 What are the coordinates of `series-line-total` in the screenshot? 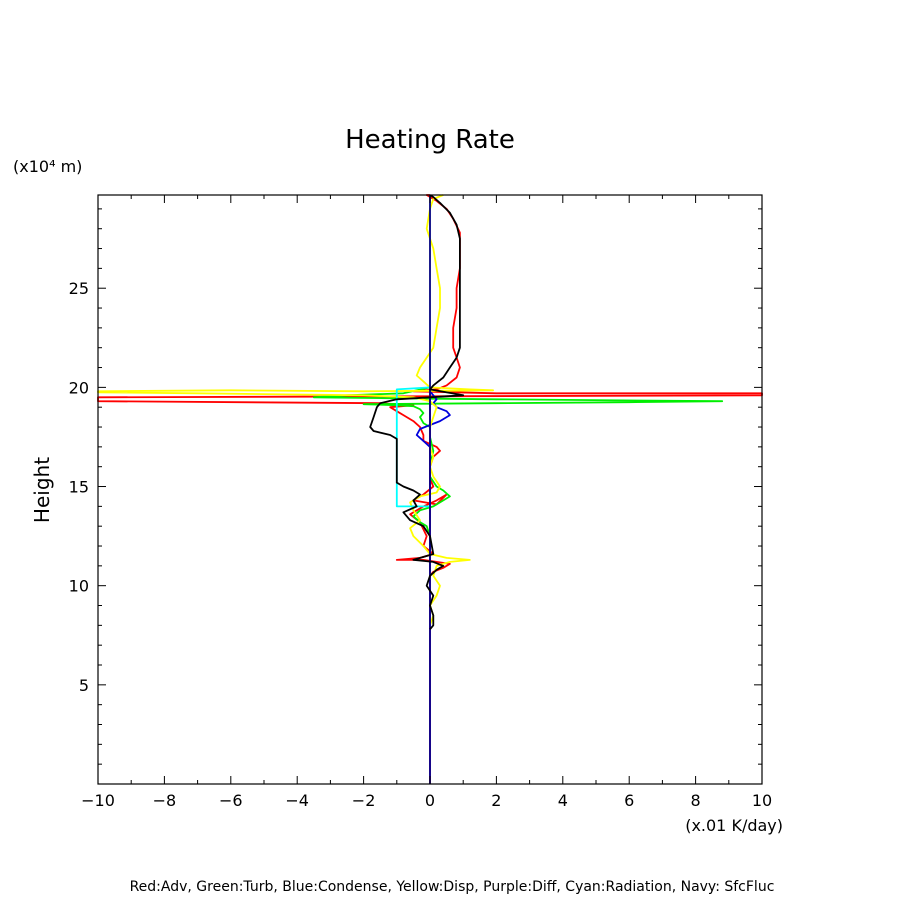 It's located at (417, 412).